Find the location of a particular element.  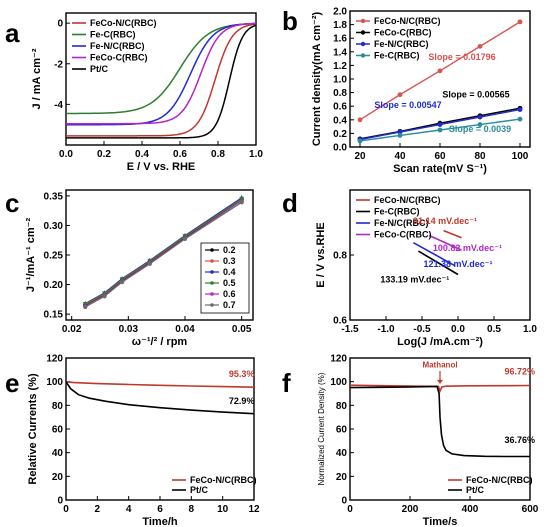

x-axis-label: E / V vs. RHE is located at coordinates (161, 167).